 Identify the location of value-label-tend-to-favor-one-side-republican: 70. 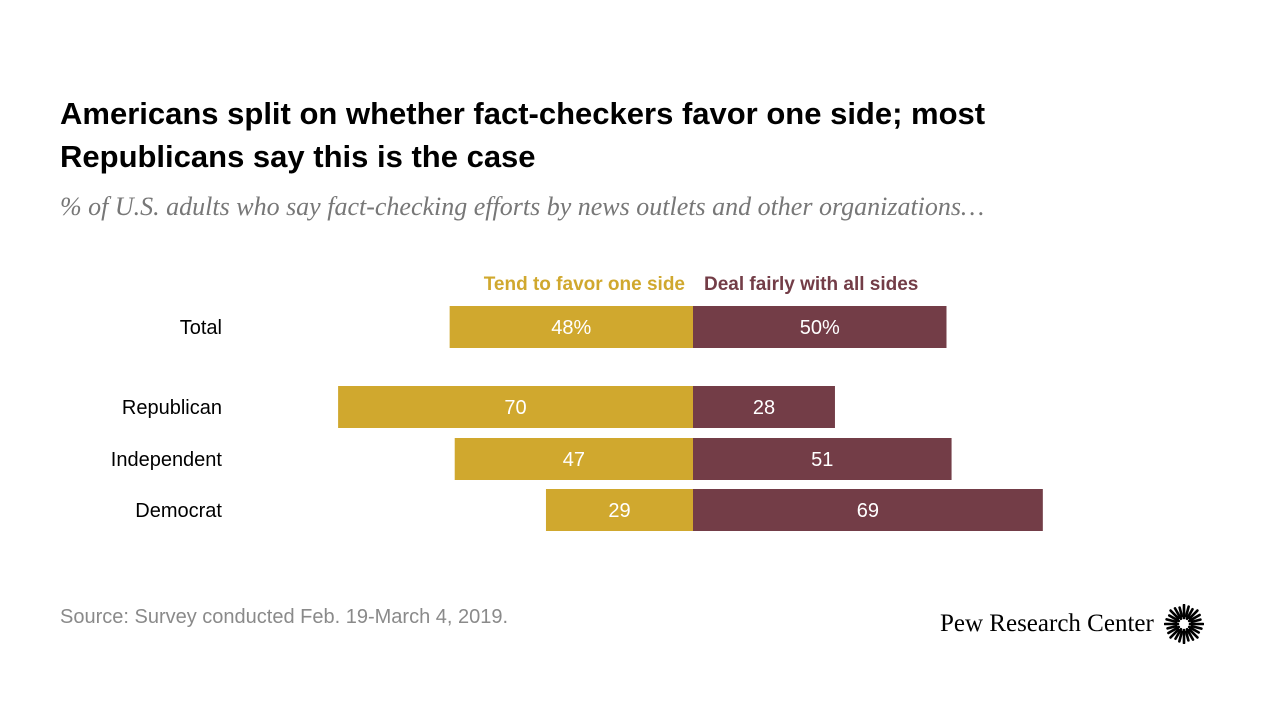
(515, 408).